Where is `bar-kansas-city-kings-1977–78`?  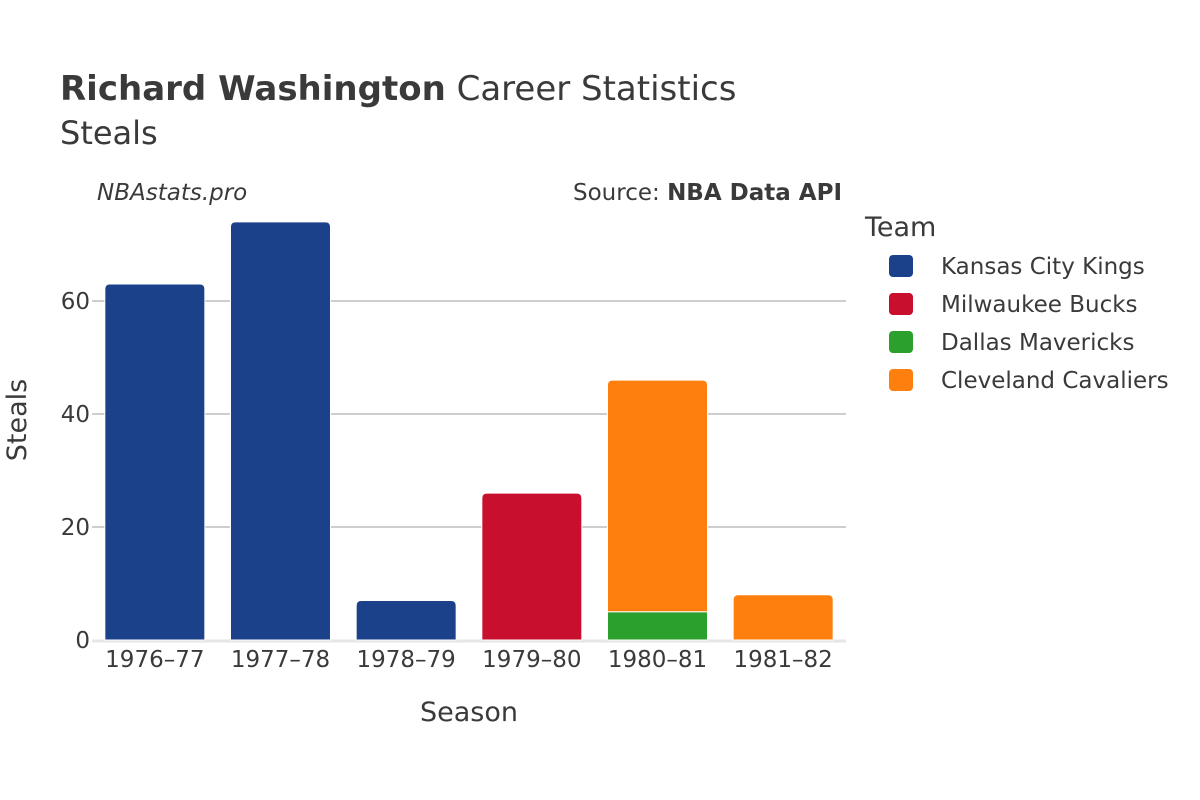 bar-kansas-city-kings-1977–78 is located at coordinates (280, 431).